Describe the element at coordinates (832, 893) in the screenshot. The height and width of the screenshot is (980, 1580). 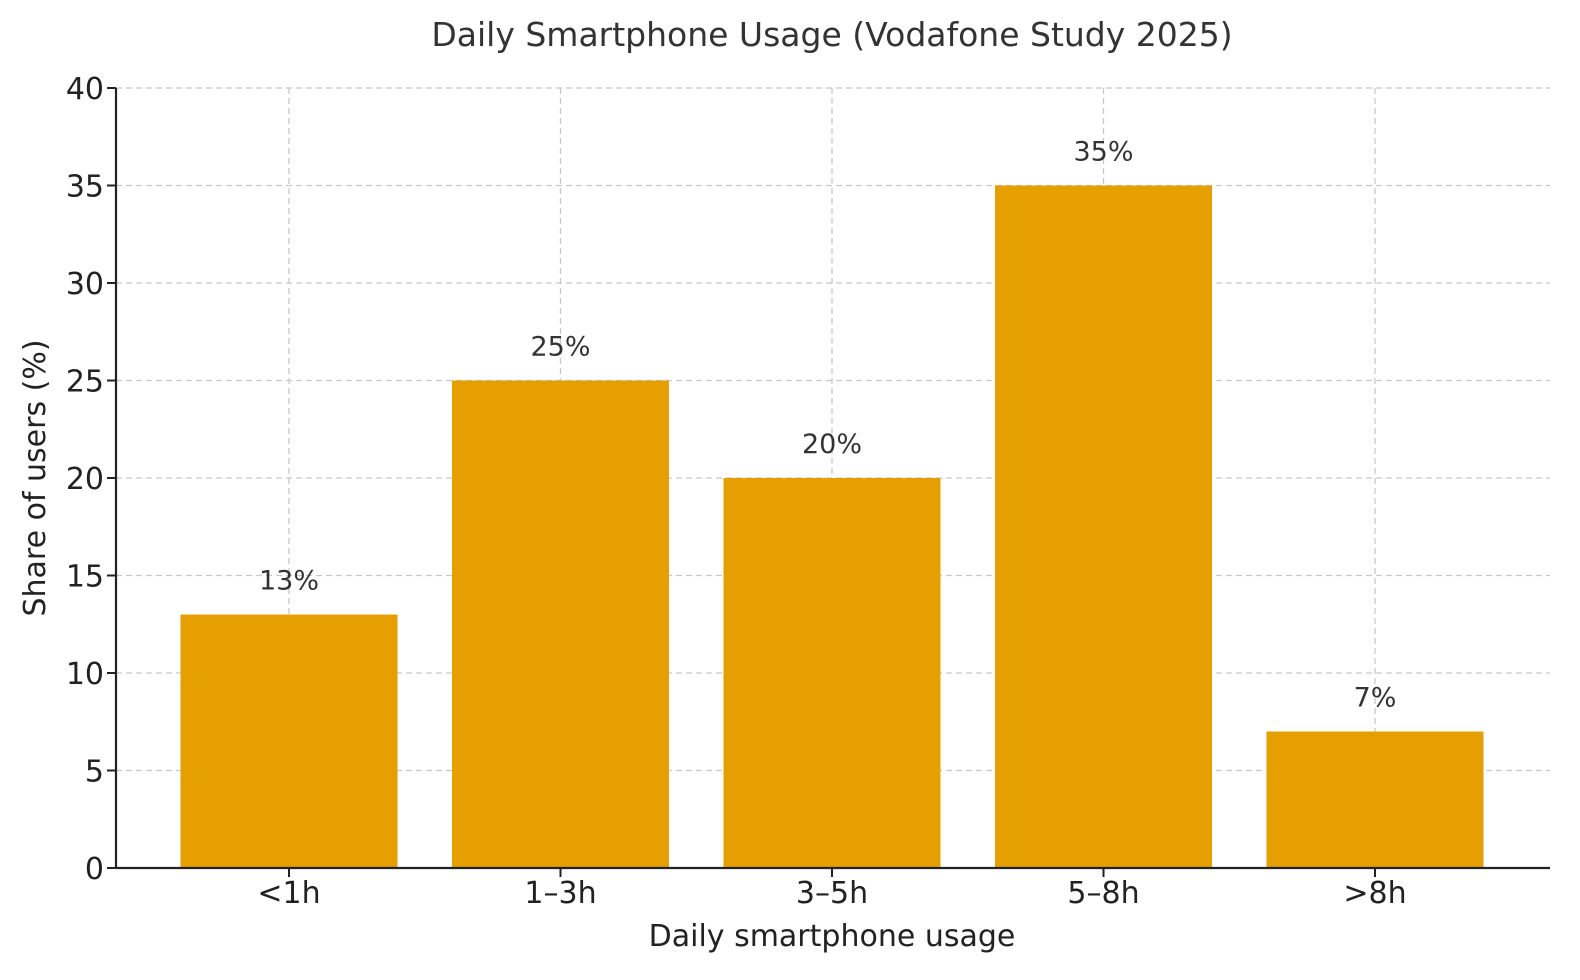
I see `x-tick-label: 3–5h` at that location.